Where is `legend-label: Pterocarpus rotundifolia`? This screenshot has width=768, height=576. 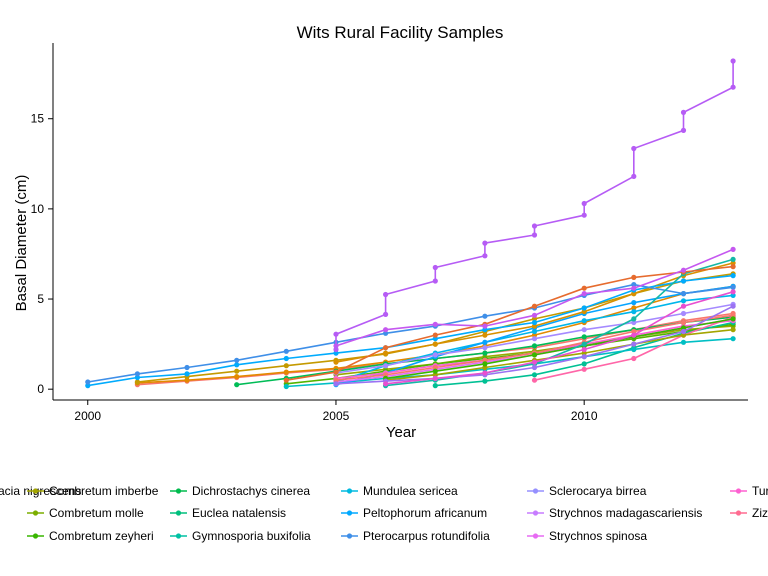 legend-label: Pterocarpus rotundifolia is located at coordinates (426, 536).